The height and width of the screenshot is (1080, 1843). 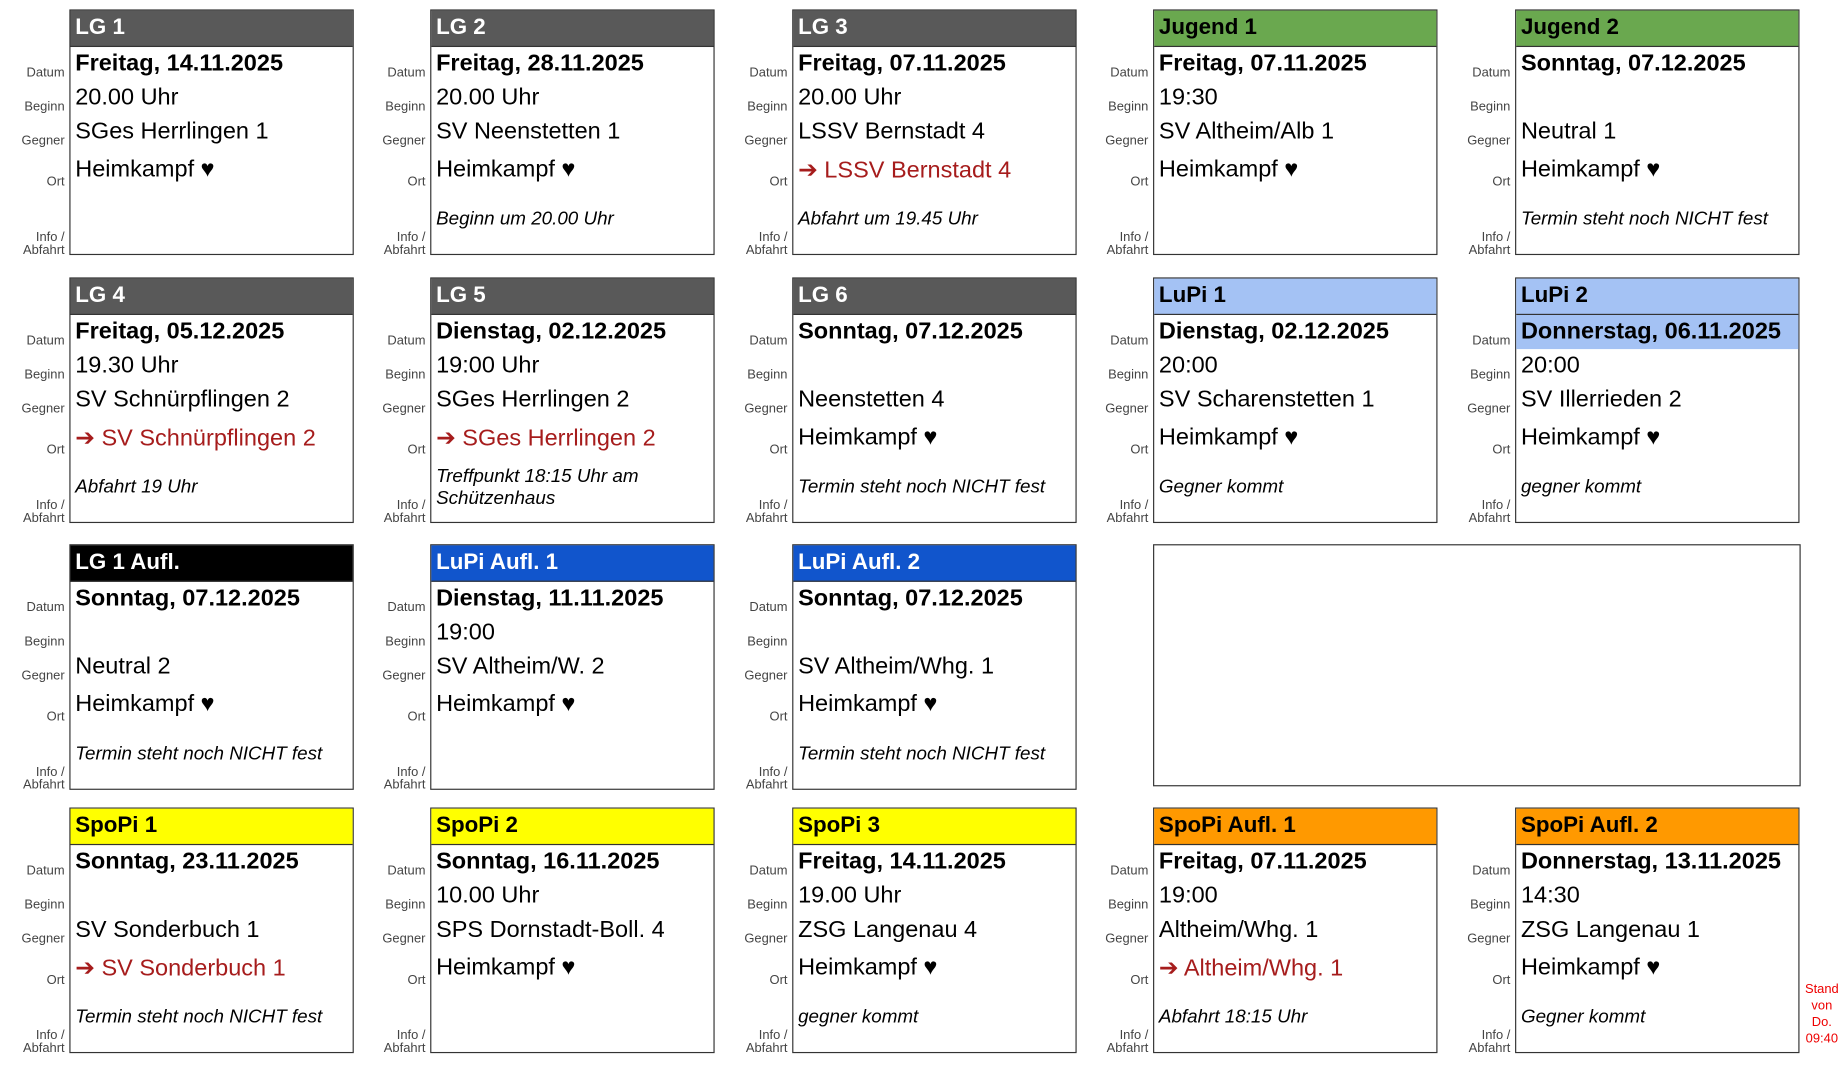 What do you see at coordinates (465, 632) in the screenshot?
I see `value-beginn: 19:00` at bounding box center [465, 632].